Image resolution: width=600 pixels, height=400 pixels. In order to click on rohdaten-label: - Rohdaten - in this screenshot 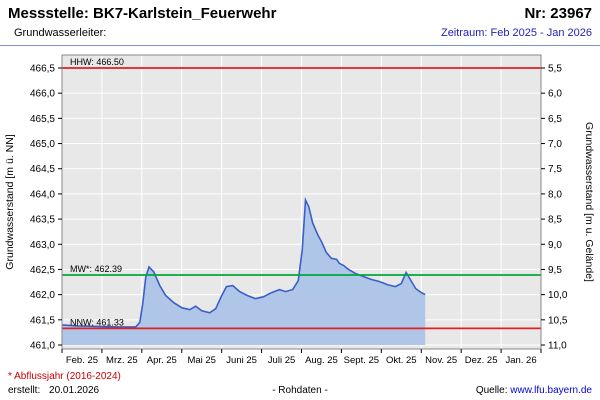, I will do `click(300, 390)`.